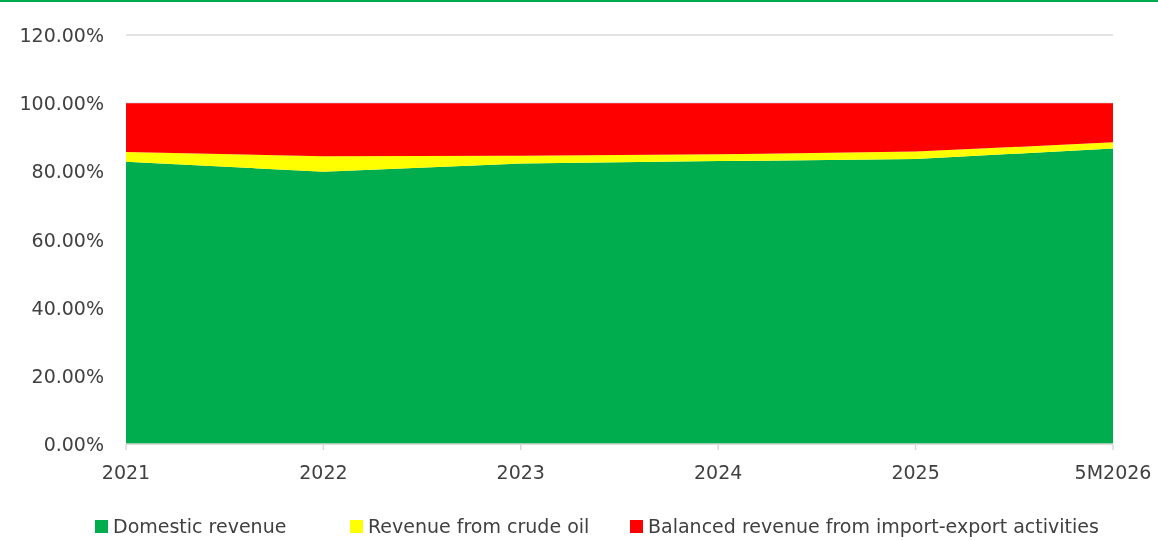  Describe the element at coordinates (61, 35) in the screenshot. I see `y-tick-label: 120.00%` at that location.